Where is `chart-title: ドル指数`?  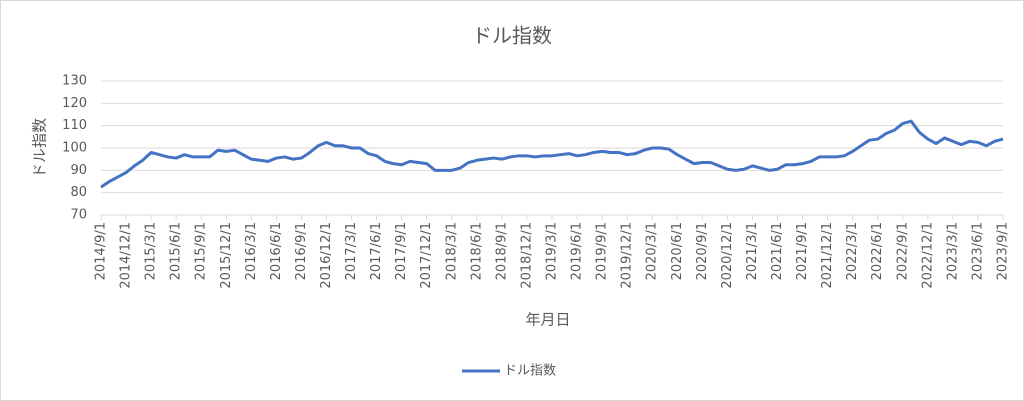
chart-title: ドル指数 is located at coordinates (512, 36).